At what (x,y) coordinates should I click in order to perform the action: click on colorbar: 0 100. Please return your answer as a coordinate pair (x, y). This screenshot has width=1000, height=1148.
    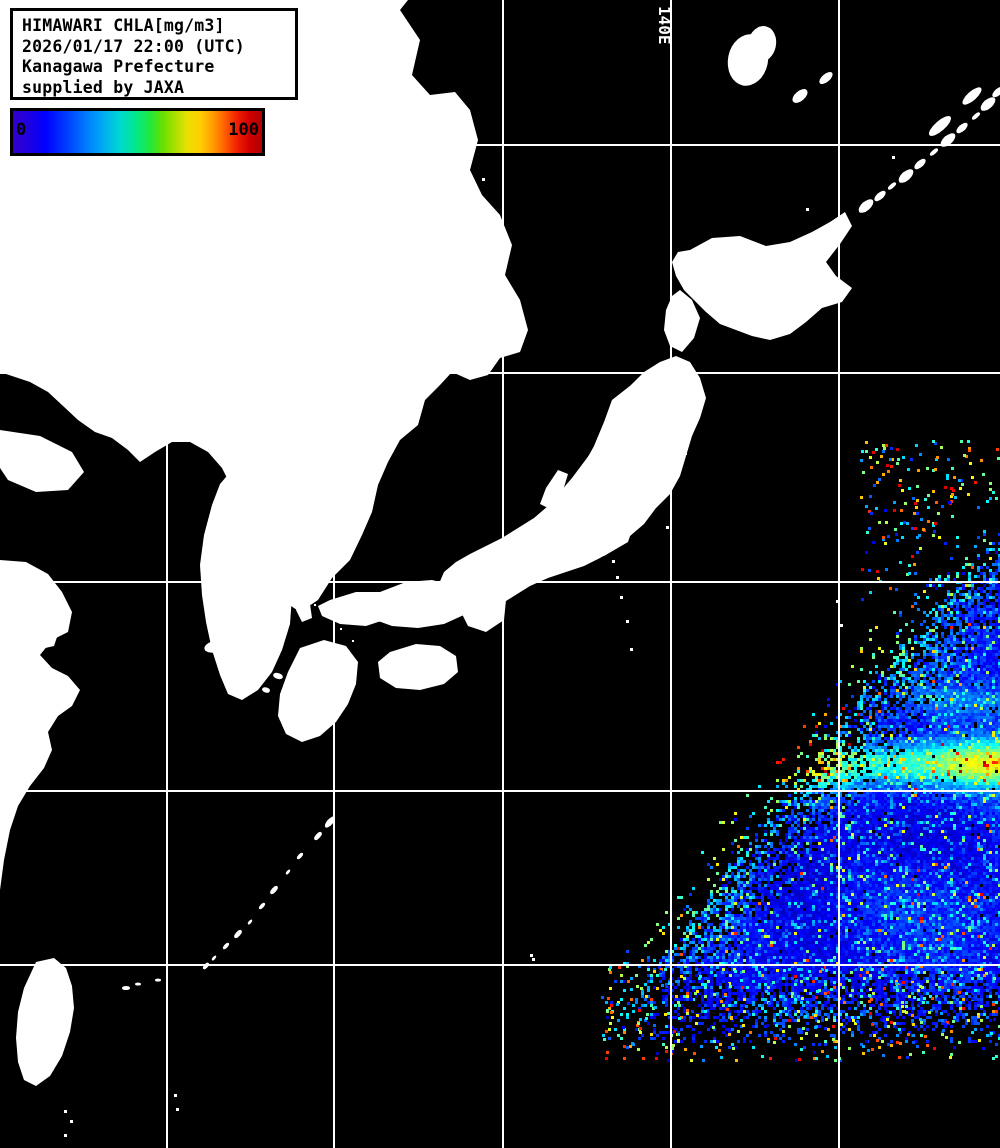
    Looking at the image, I should click on (137, 132).